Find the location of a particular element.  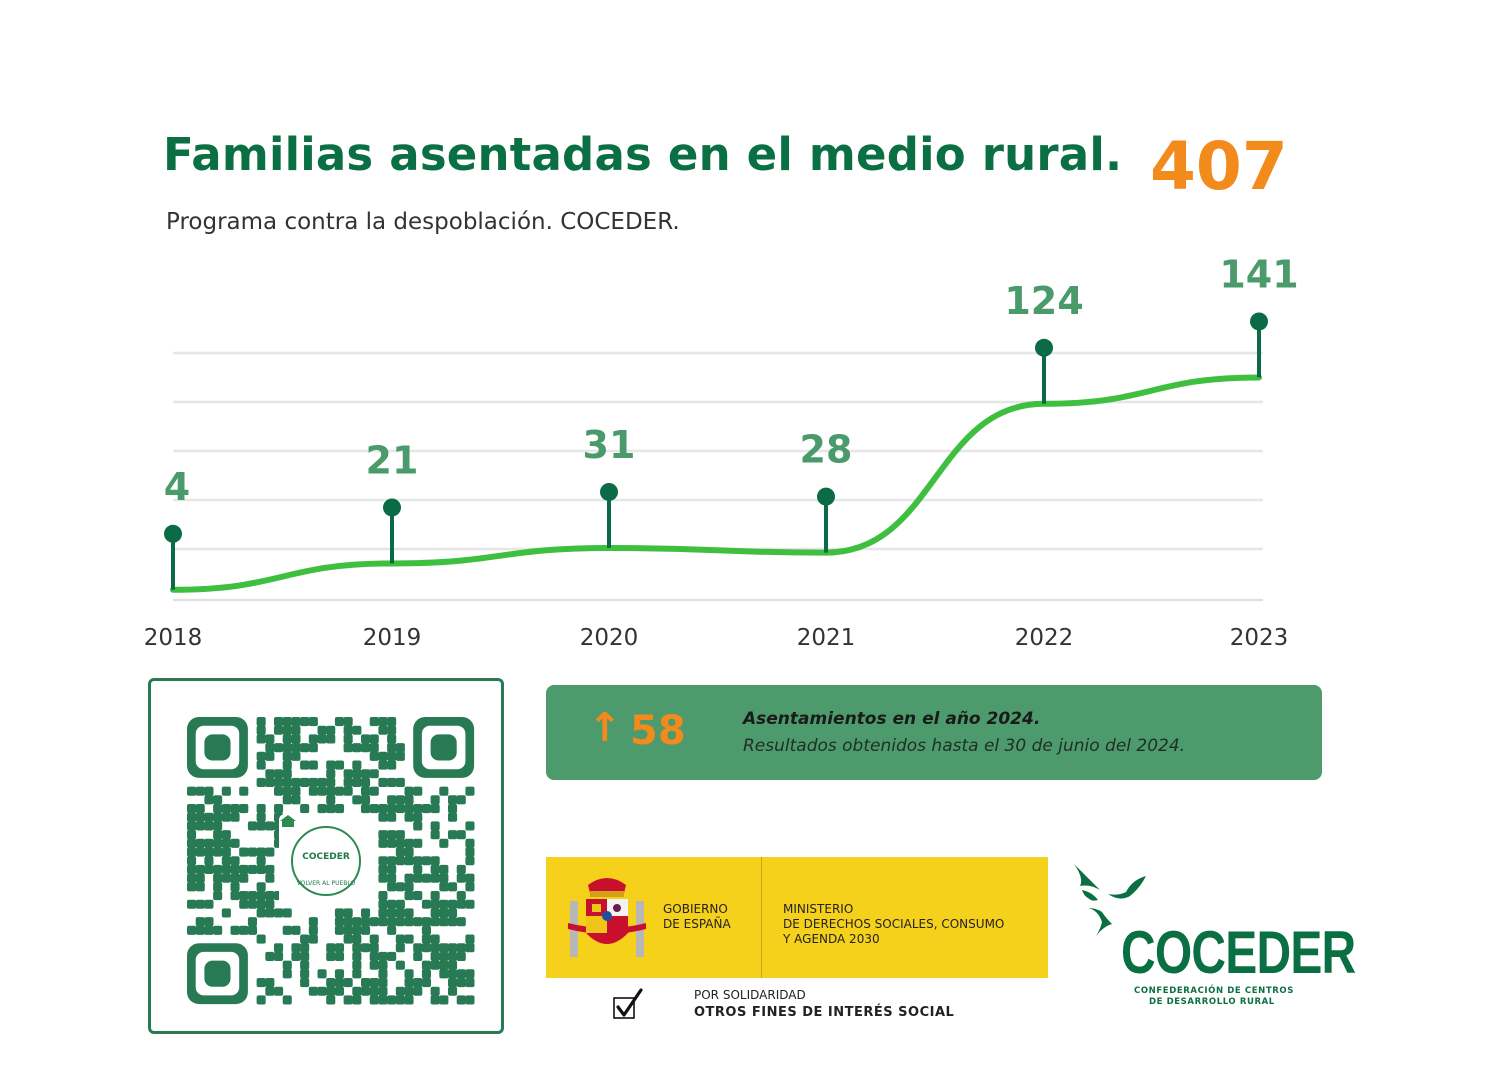

coceder-subtitle-line2: DE DESARROLLO RURAL is located at coordinates (1212, 1002).